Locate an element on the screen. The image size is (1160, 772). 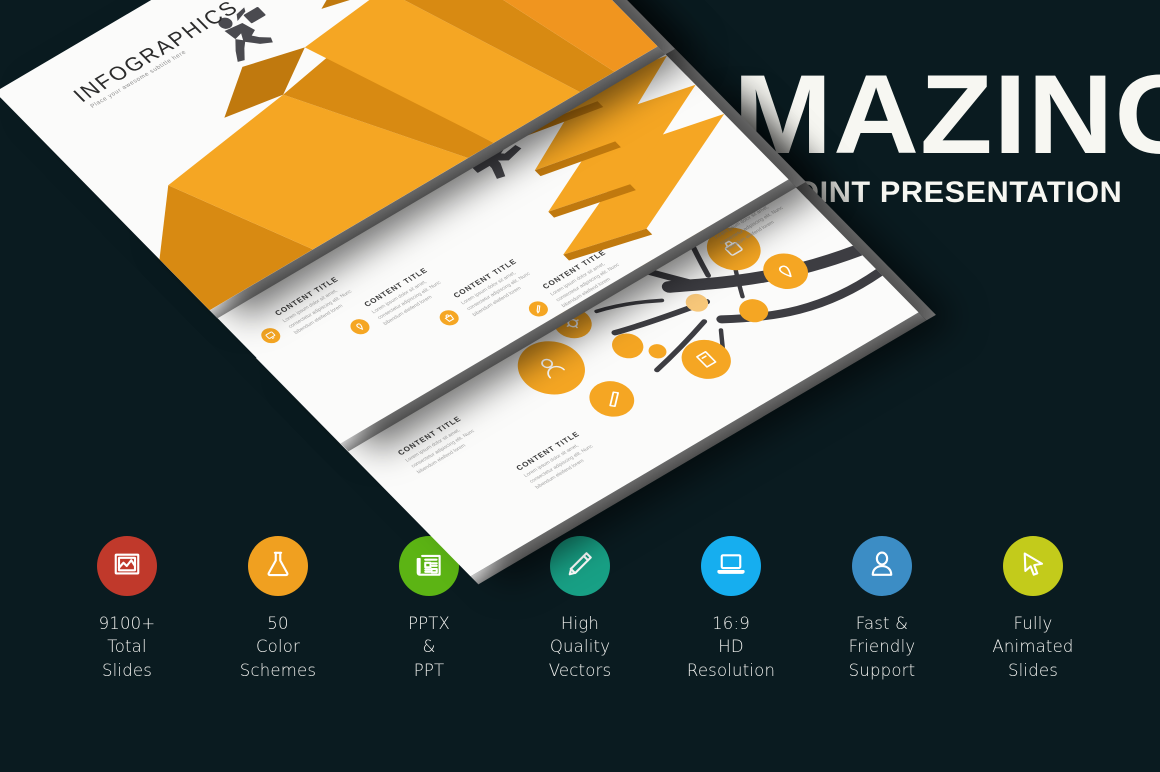
feature-color-schemes: 50 Color Schemes is located at coordinates (278, 609).